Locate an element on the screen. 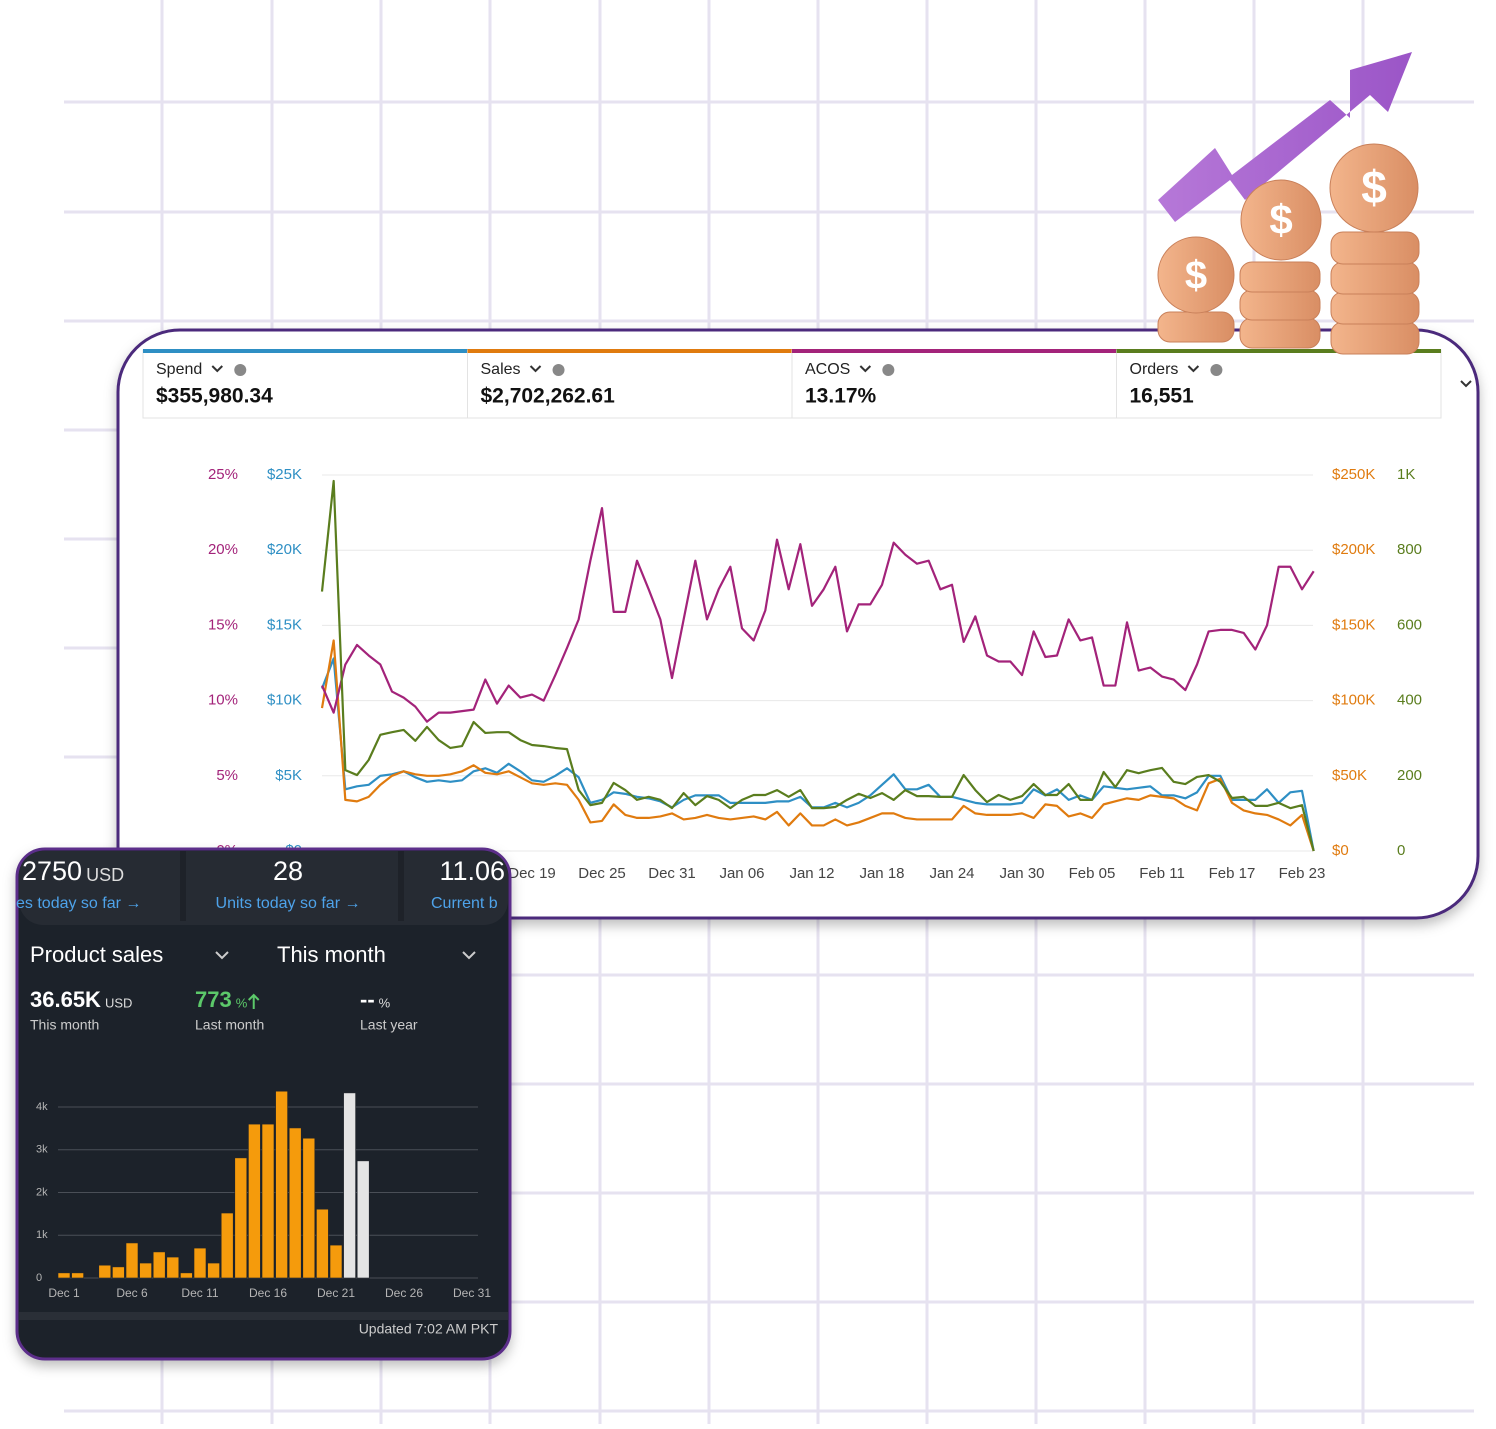 The width and height of the screenshot is (1496, 1429). stat-value: 2750 is located at coordinates (52, 871).